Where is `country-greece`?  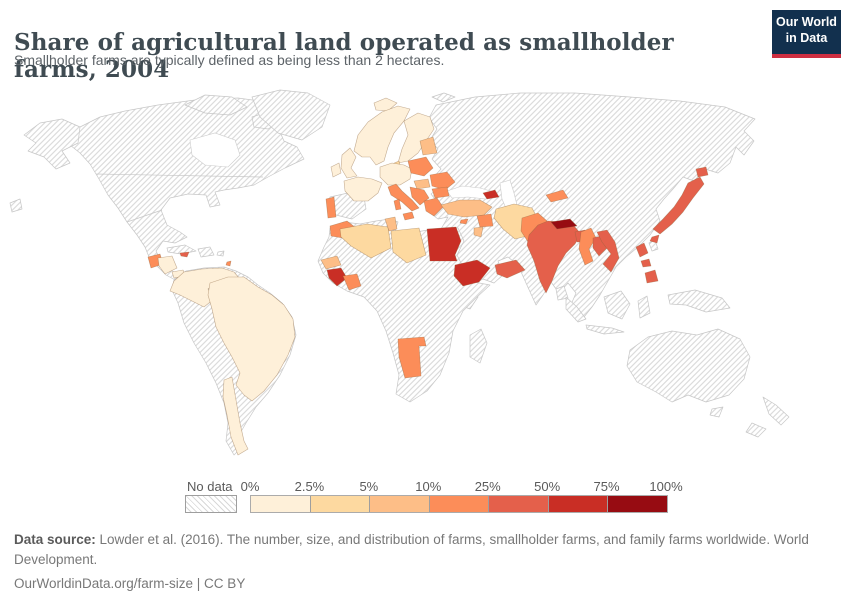
country-greece is located at coordinates (433, 207).